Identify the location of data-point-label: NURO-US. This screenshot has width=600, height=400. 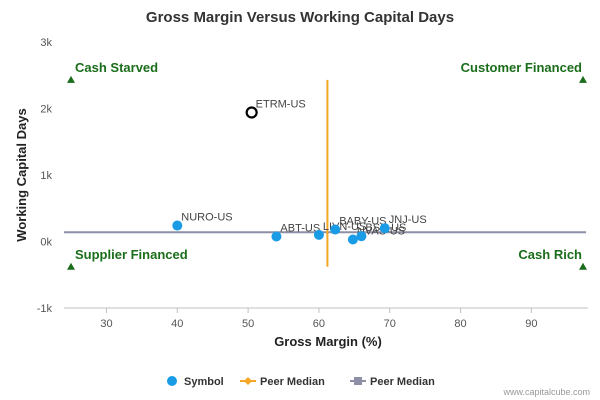
(206, 218).